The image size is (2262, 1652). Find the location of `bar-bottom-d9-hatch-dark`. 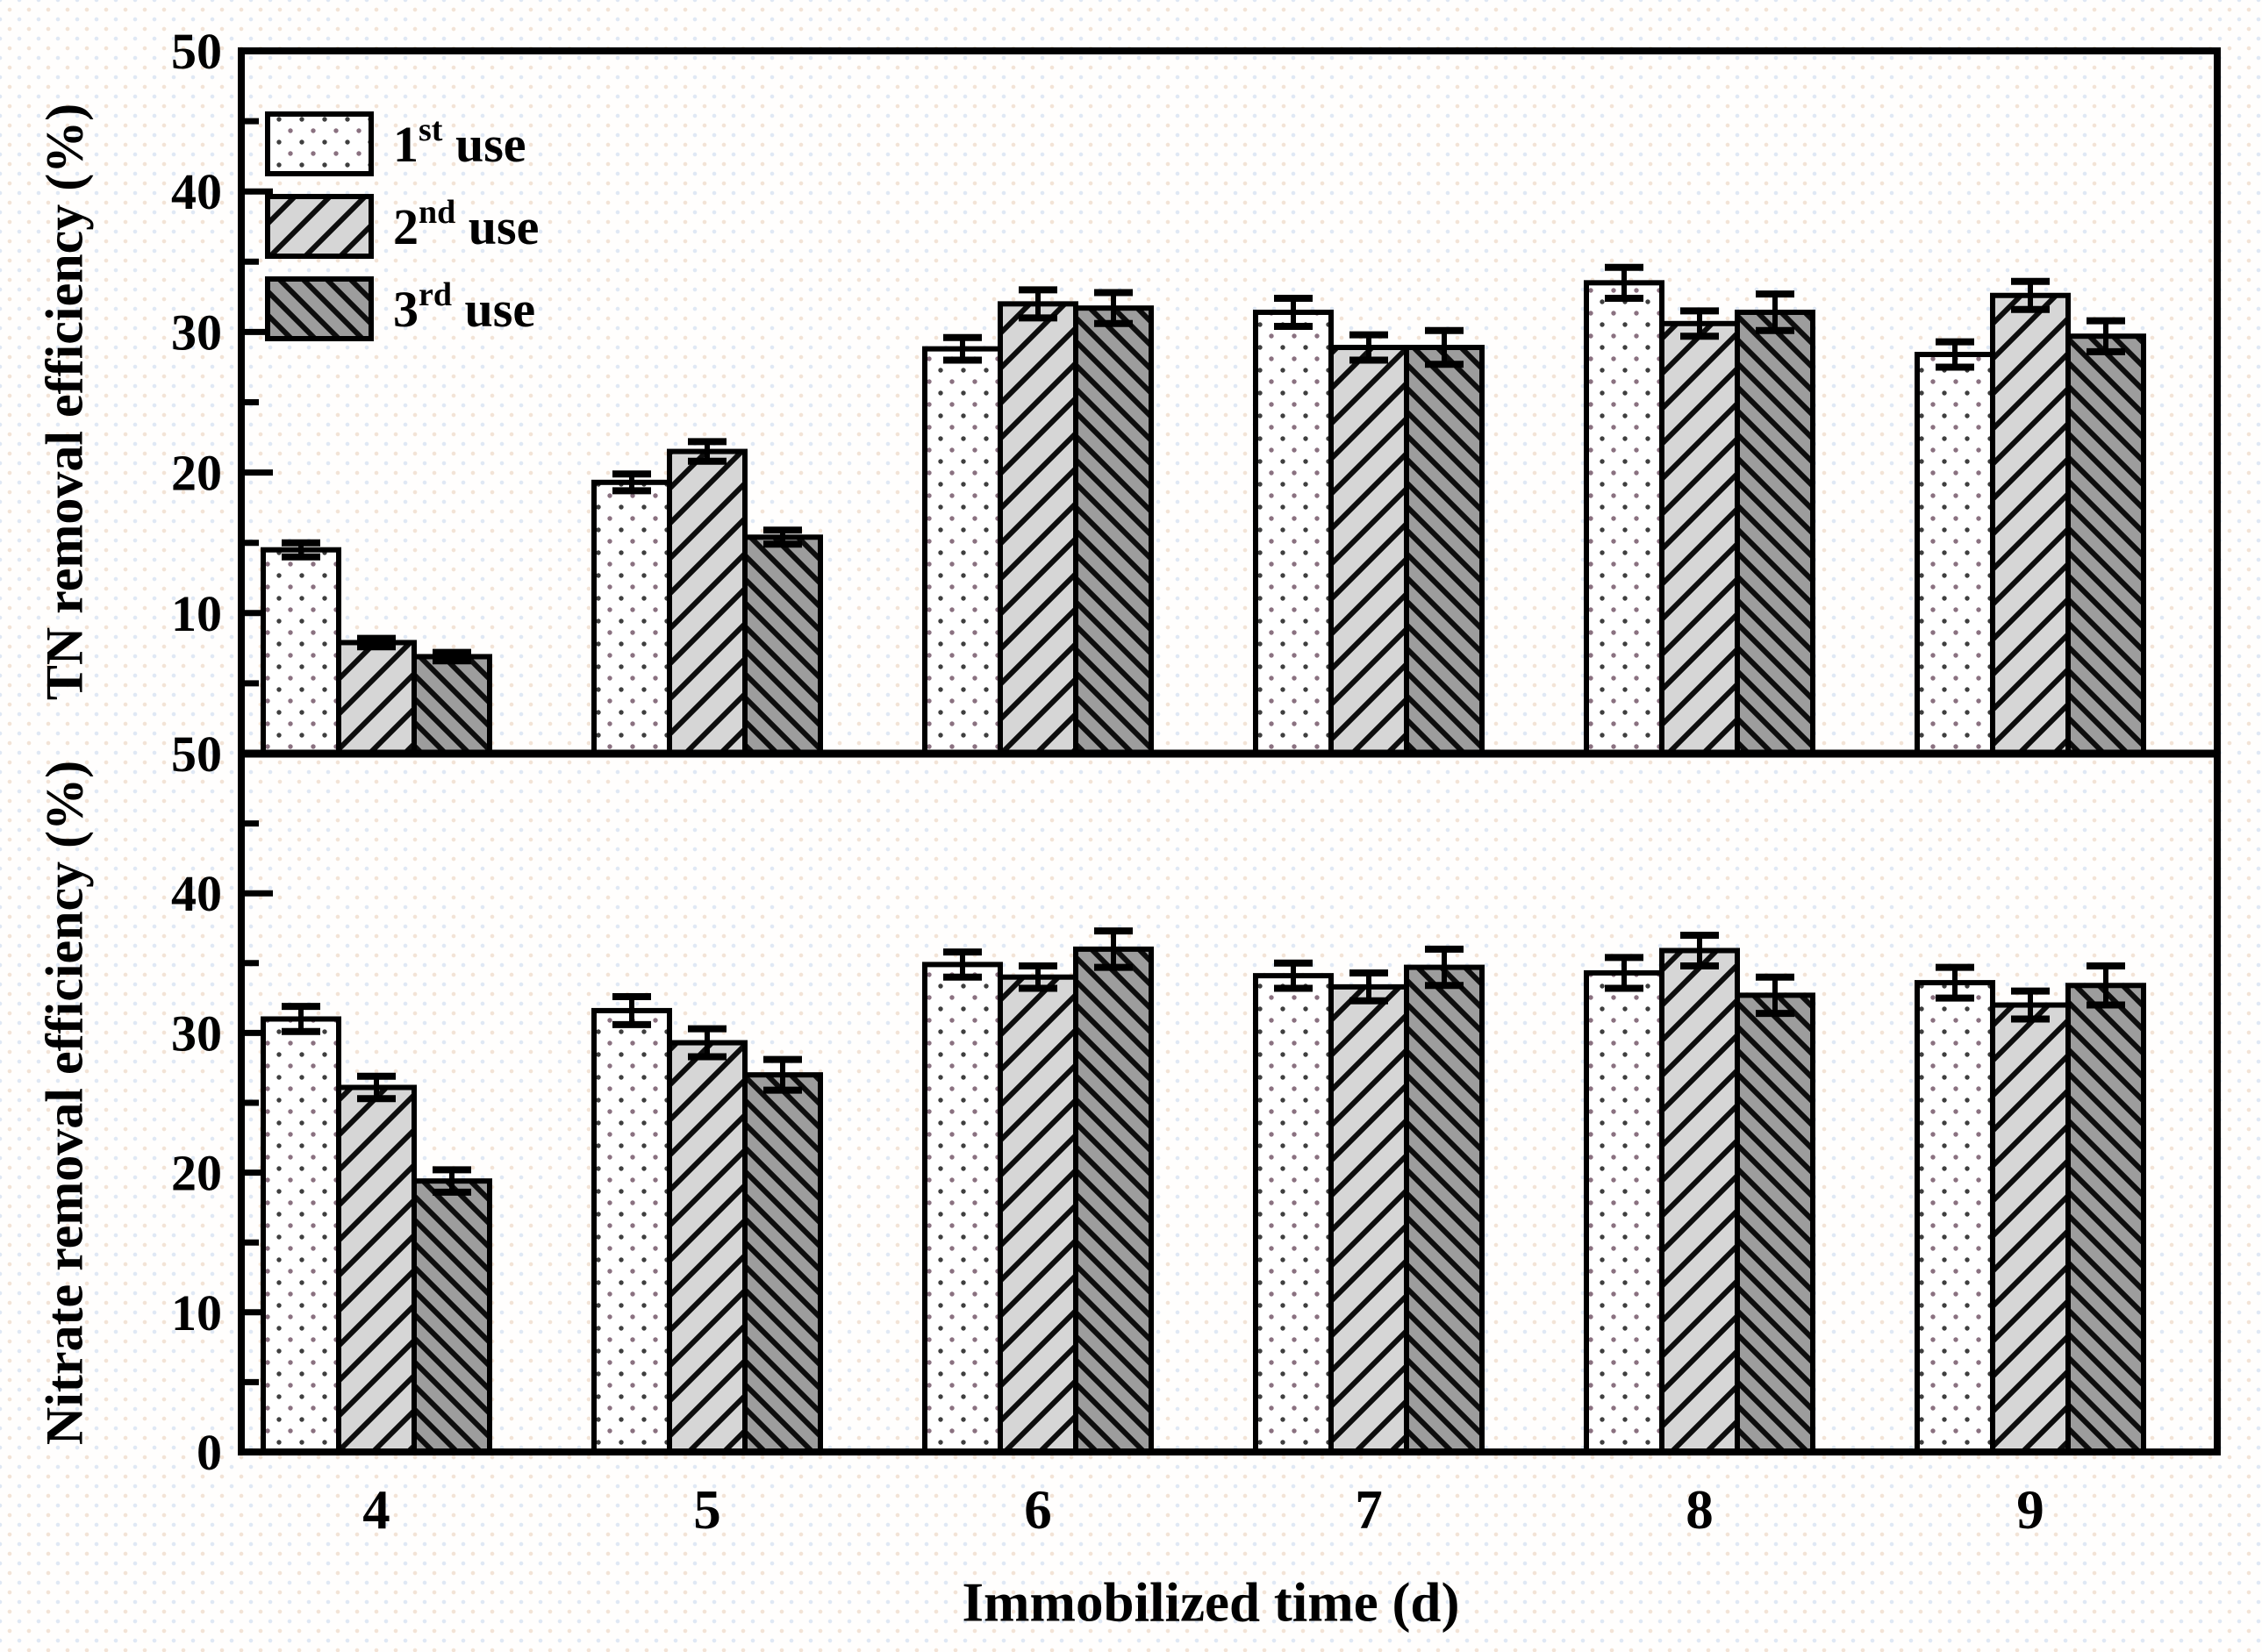

bar-bottom-d9-hatch-dark is located at coordinates (2105, 1219).